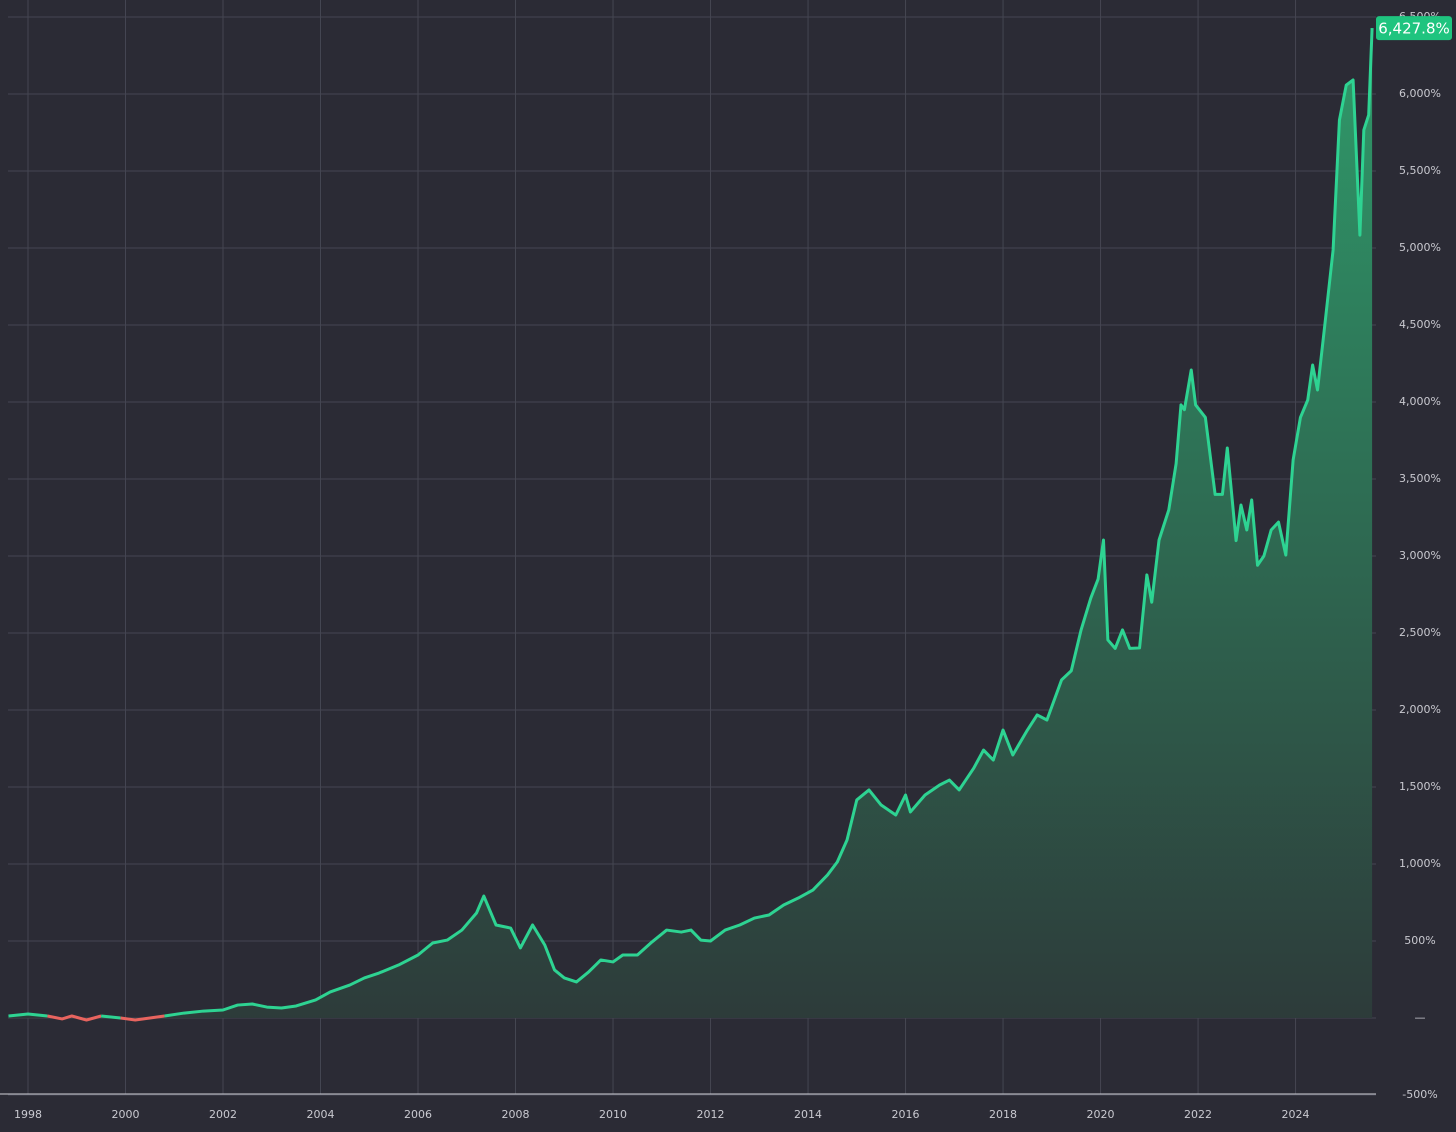  What do you see at coordinates (516, 1114) in the screenshot?
I see `x-tick-label: 2008` at bounding box center [516, 1114].